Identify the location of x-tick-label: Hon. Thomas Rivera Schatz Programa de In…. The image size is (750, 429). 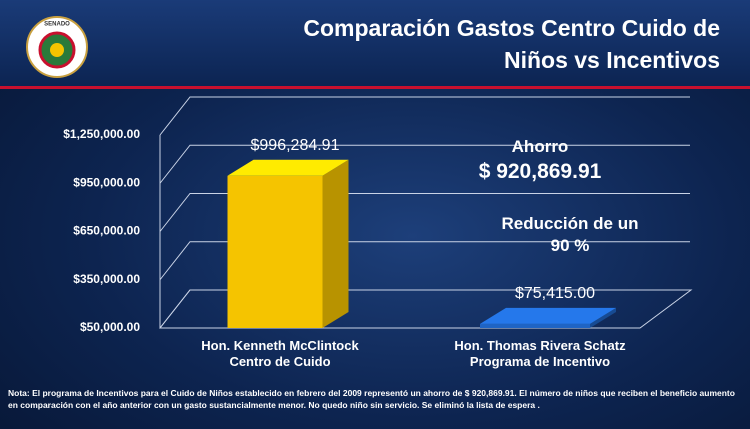
(540, 353).